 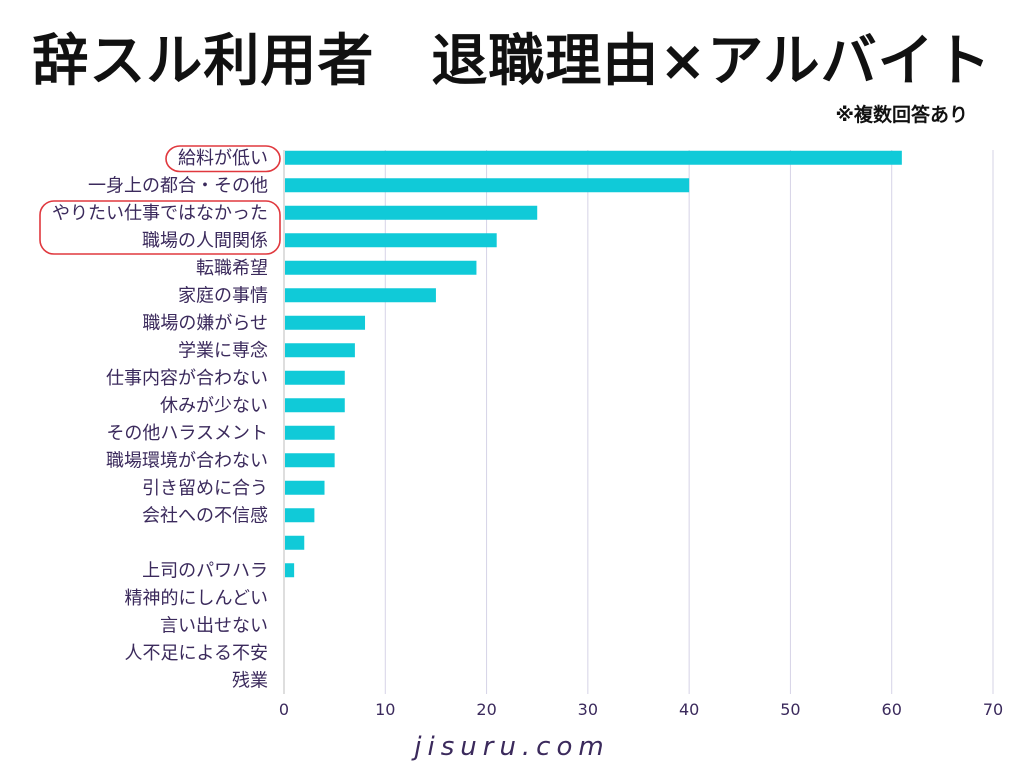 I want to click on category-label-19: 残業, so click(x=250, y=680).